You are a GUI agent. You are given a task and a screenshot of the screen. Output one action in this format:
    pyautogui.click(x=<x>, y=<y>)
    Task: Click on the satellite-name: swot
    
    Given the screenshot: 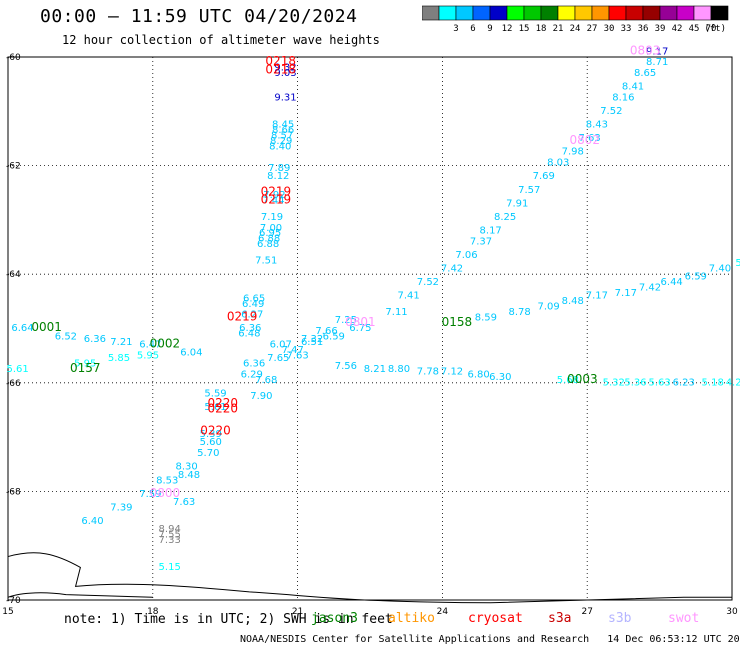 What is the action you would take?
    pyautogui.click(x=684, y=618)
    